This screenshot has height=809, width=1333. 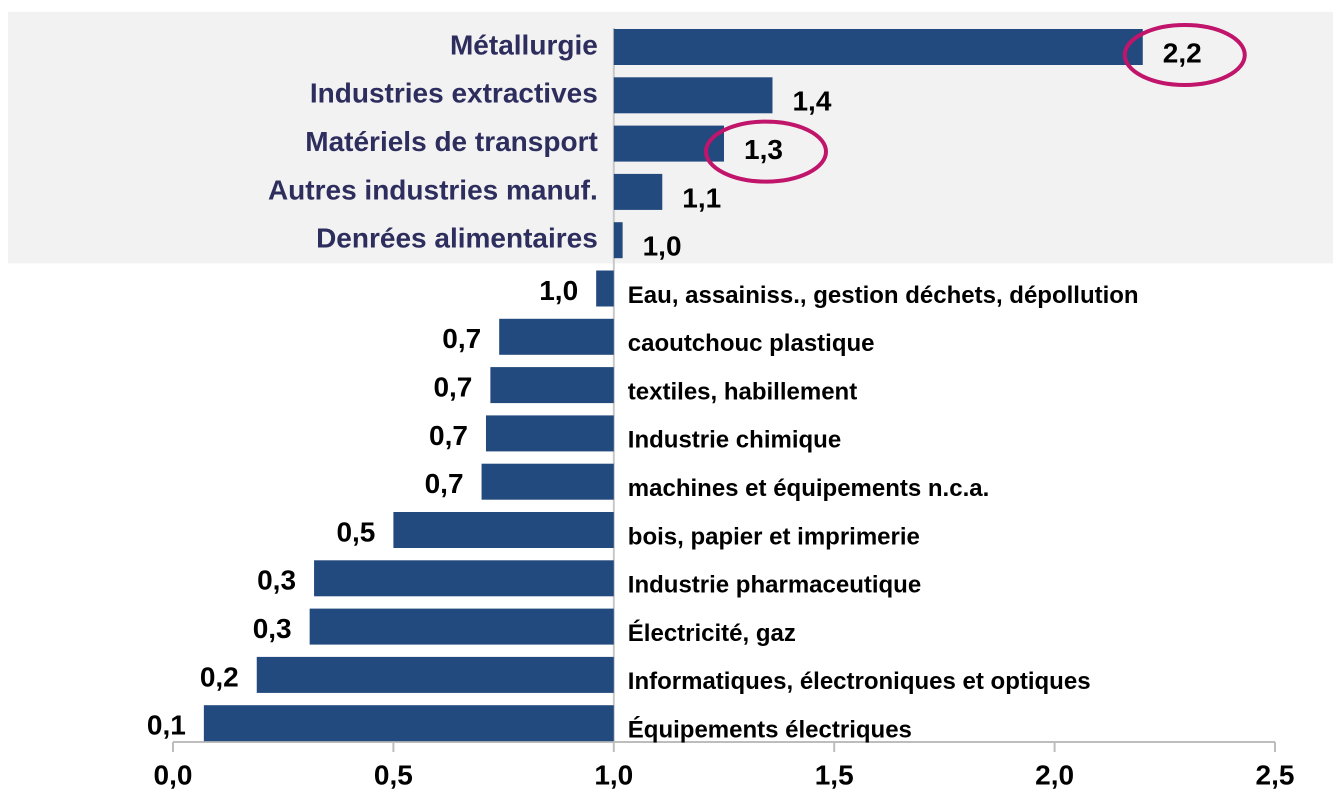 I want to click on value-label: 1,3, so click(x=763, y=149).